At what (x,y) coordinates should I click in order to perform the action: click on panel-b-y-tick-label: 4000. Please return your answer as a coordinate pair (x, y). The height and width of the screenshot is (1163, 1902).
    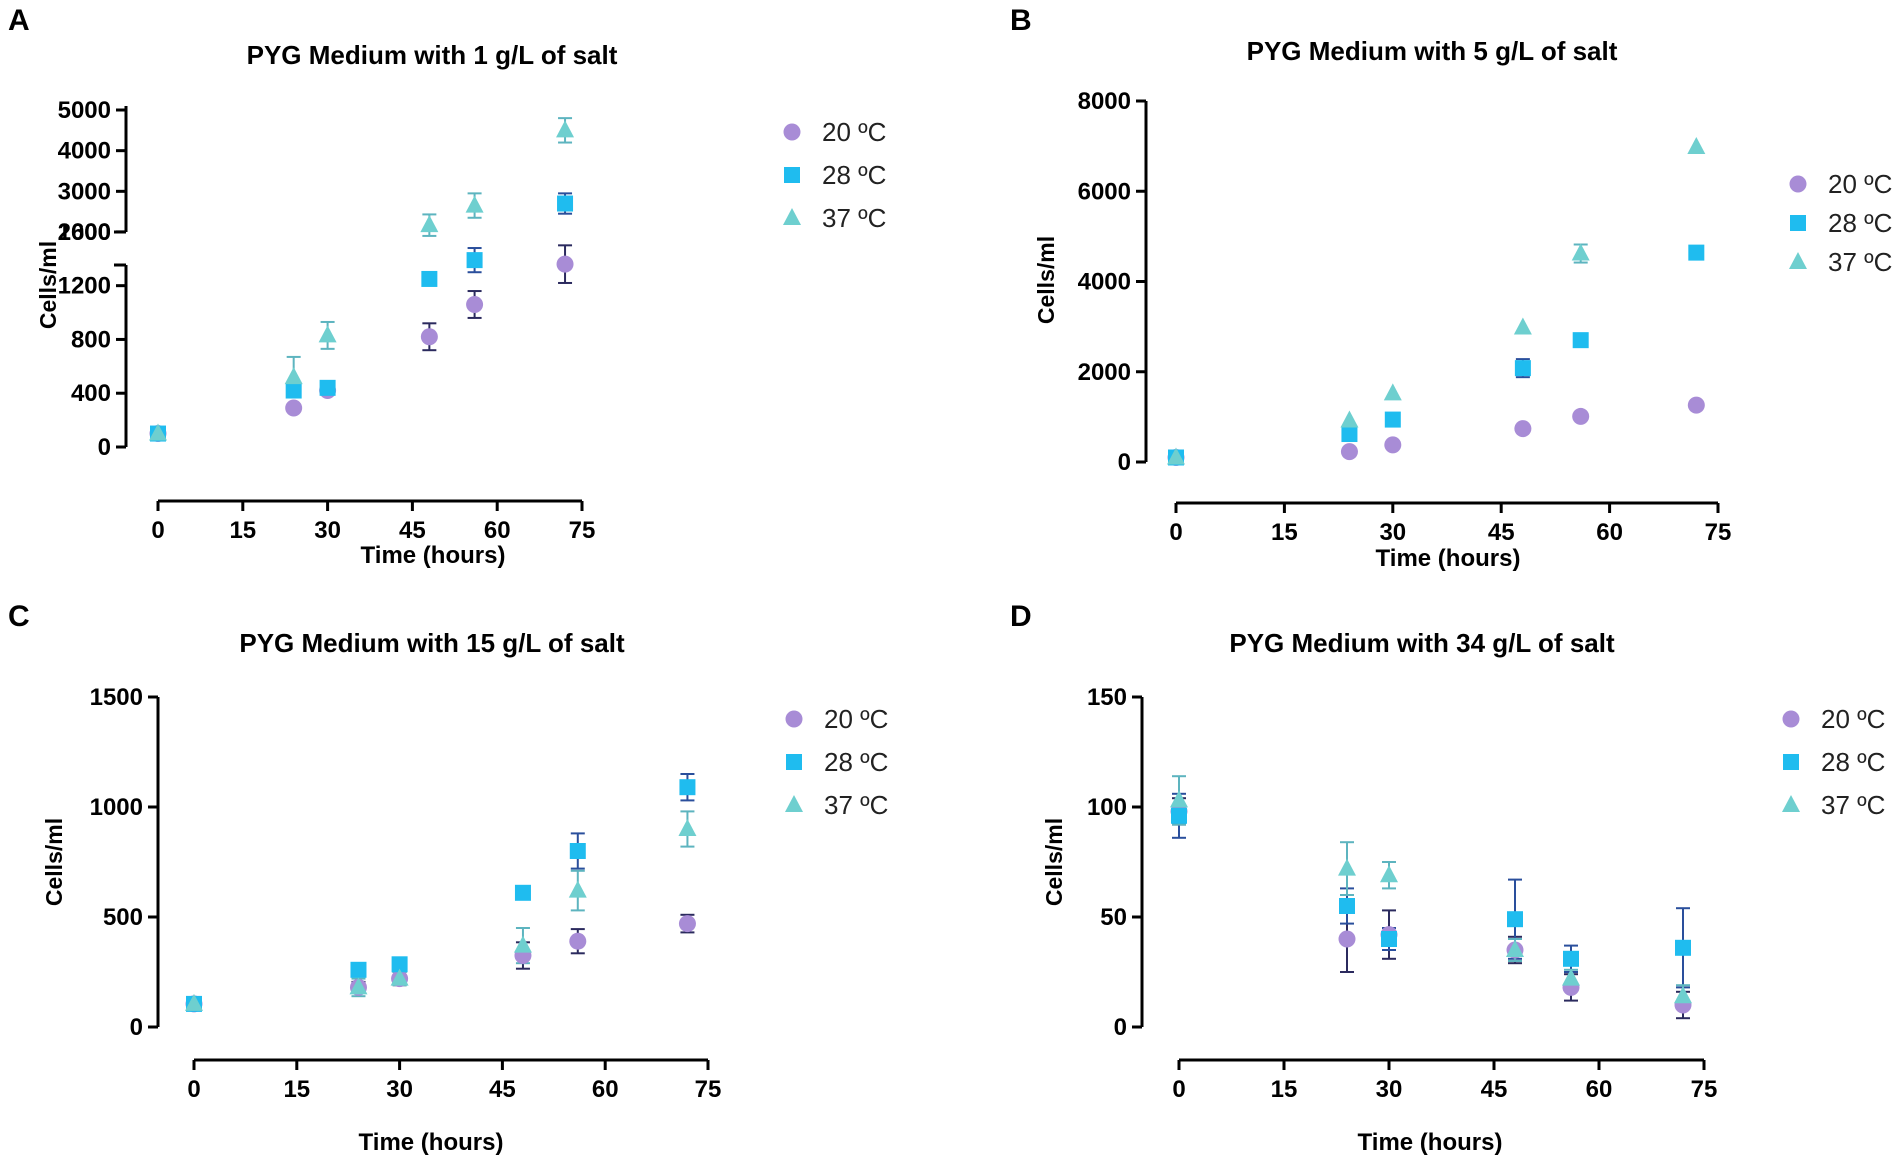
    Looking at the image, I should click on (1104, 282).